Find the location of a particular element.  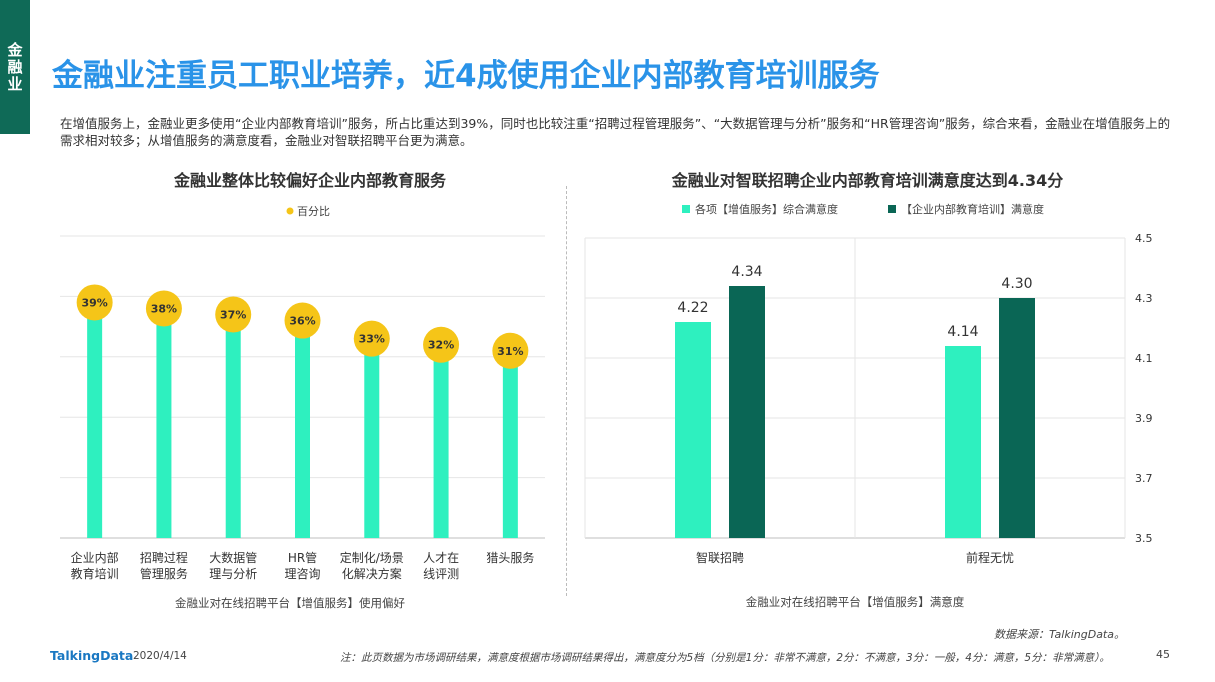

side-category-label: 金融业 is located at coordinates (14, 67).